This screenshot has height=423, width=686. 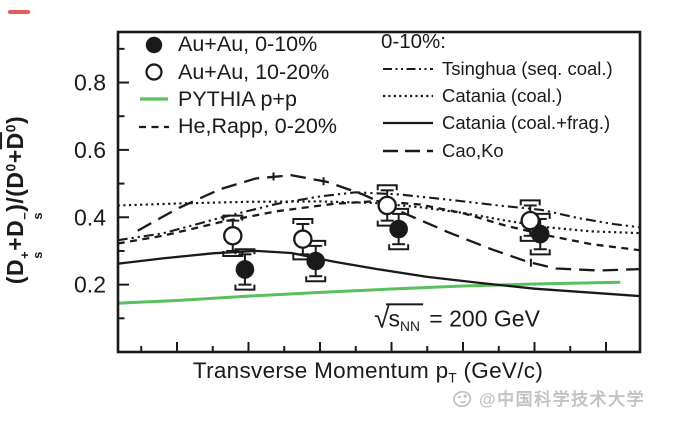 What do you see at coordinates (527, 68) in the screenshot?
I see `legend-label: Tsinghua (seq. coal.)` at bounding box center [527, 68].